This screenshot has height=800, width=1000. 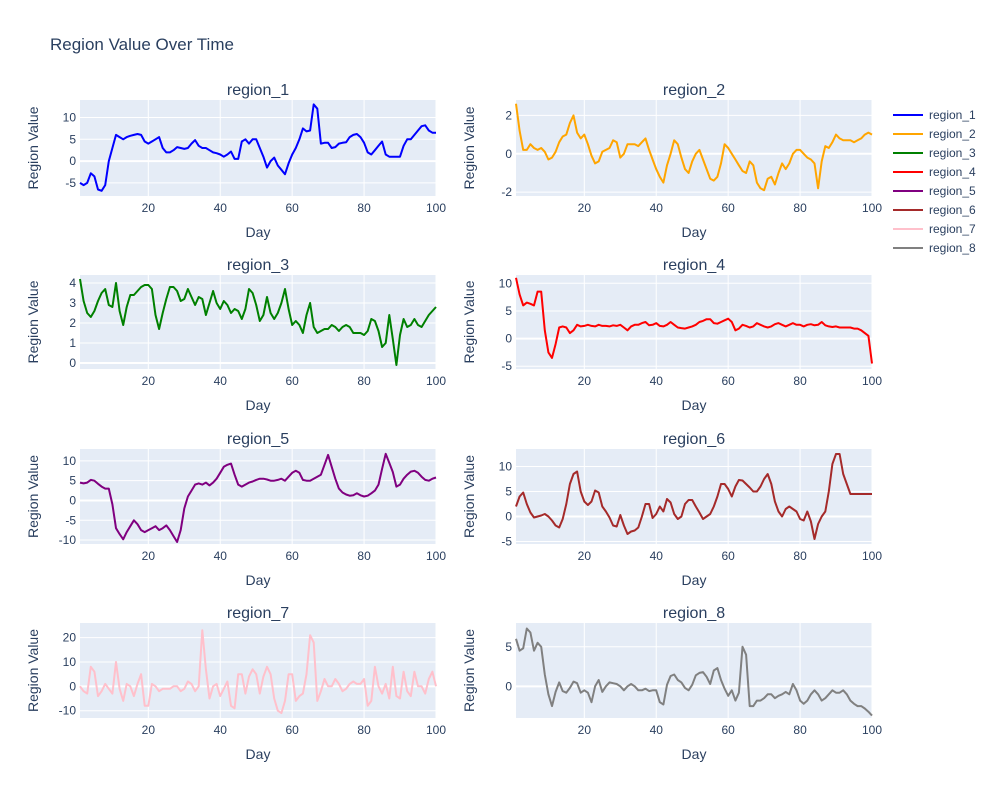 I want to click on y-tick-label: 3, so click(x=72, y=303).